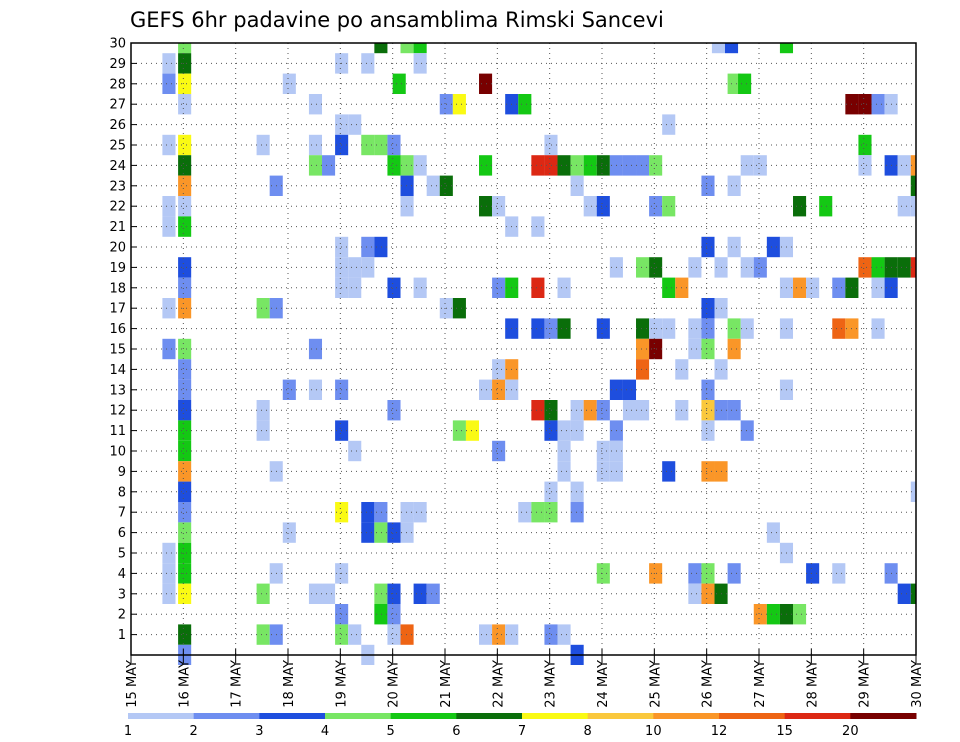  I want to click on colorbar-label: 4, so click(325, 731).